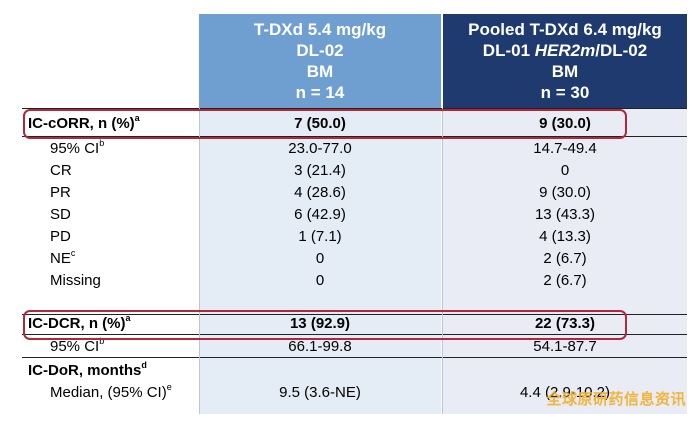 The image size is (700, 421). Describe the element at coordinates (320, 392) in the screenshot. I see `cell-col1: 9.5 (3.6-NE)` at that location.